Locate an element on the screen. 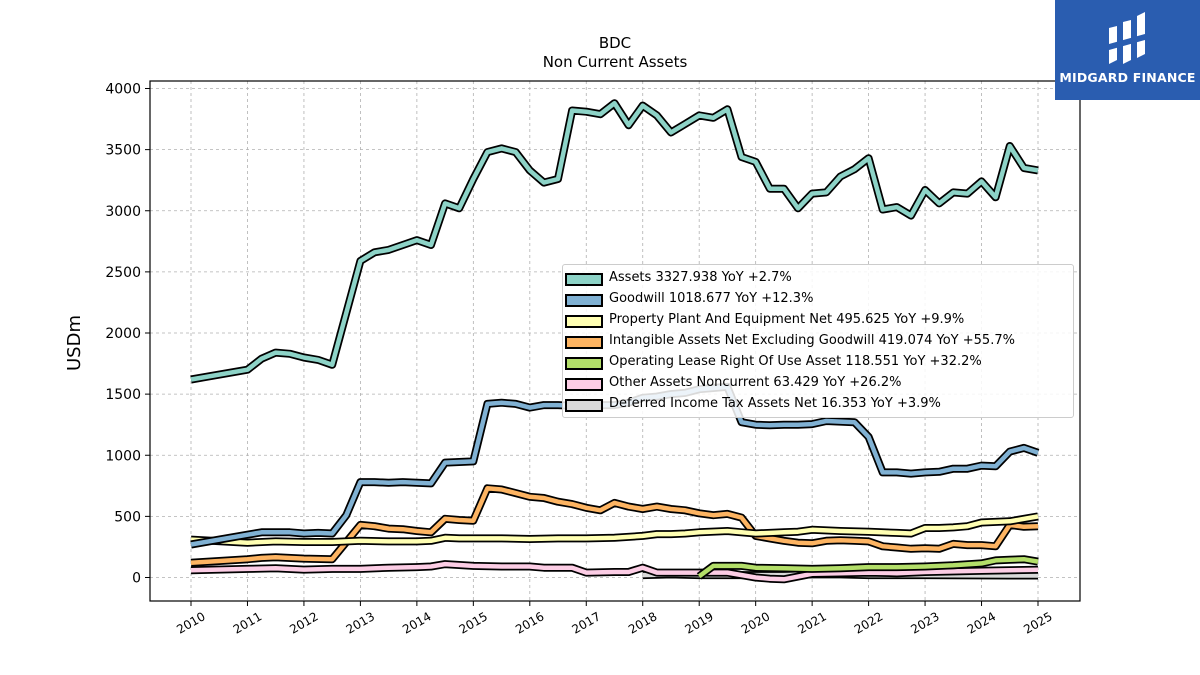 This screenshot has height=675, width=1200. legend-item: Goodwill 1018.677 YoY +12.3% is located at coordinates (818, 300).